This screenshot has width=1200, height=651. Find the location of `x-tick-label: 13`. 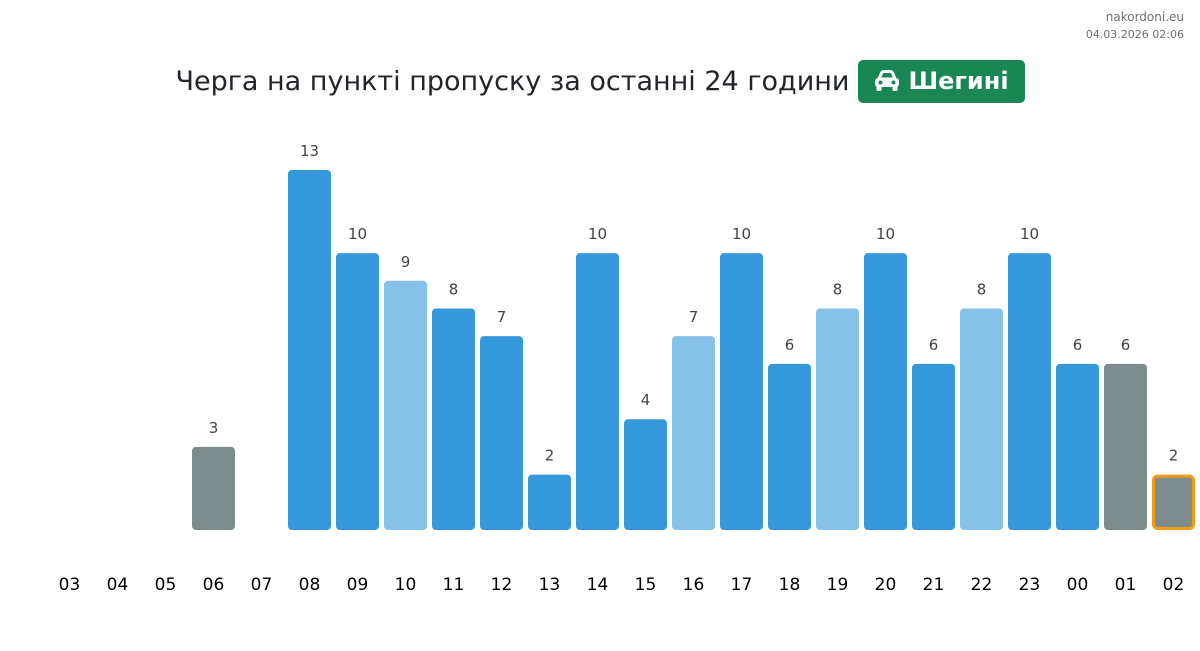

x-tick-label: 13 is located at coordinates (550, 585).